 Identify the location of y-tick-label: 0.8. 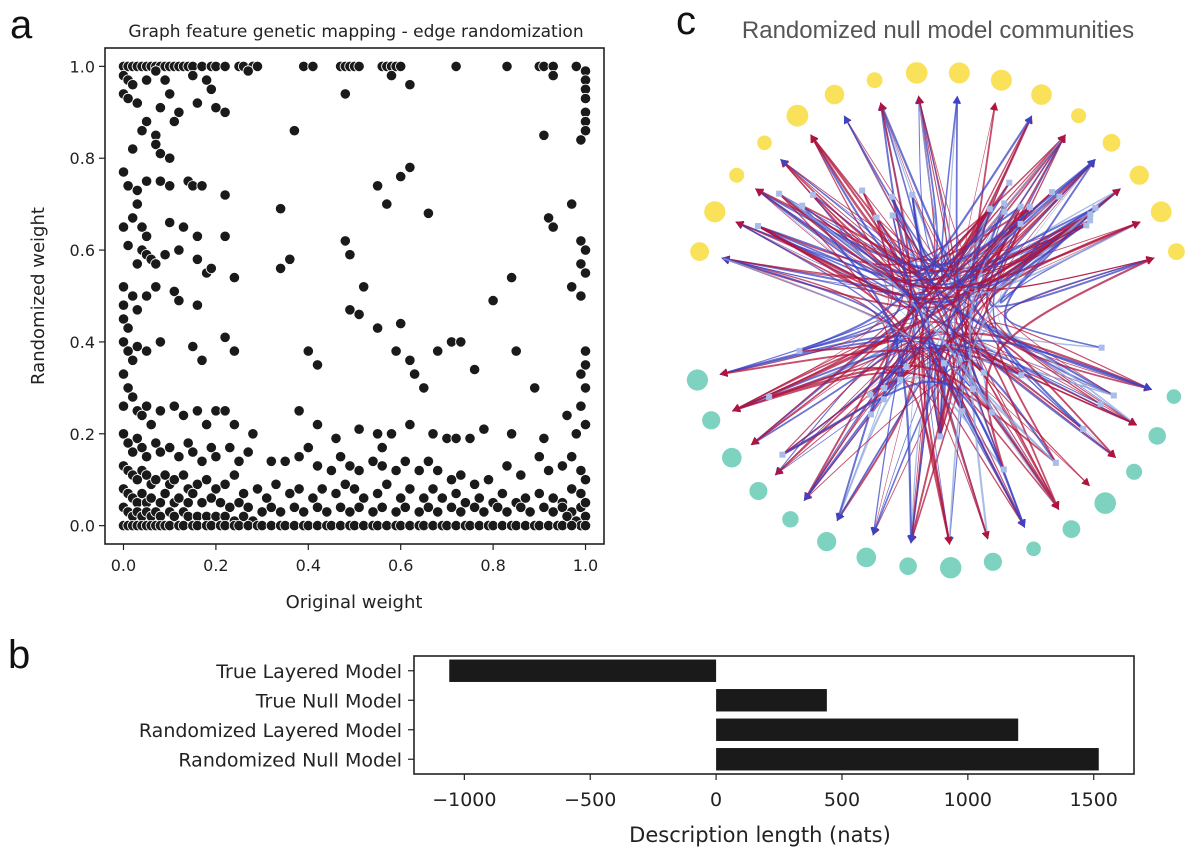
(82, 158).